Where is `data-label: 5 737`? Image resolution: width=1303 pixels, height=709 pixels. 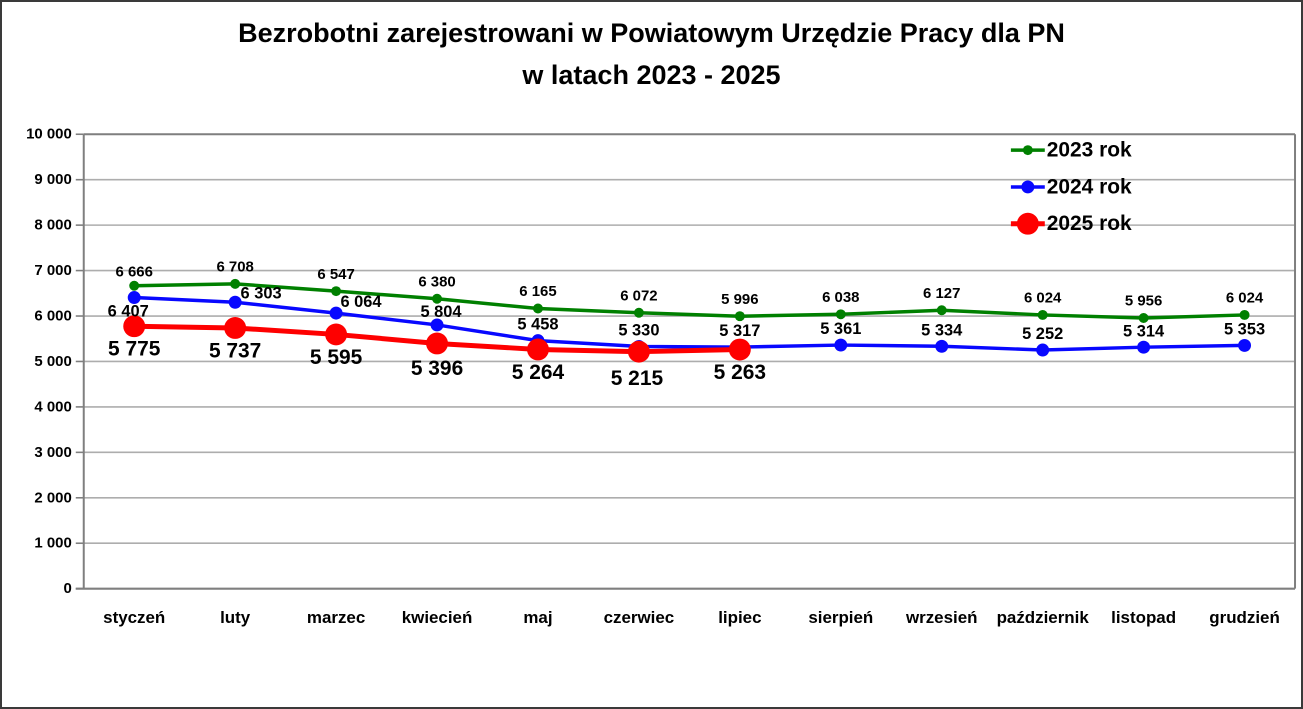
data-label: 5 737 is located at coordinates (235, 350).